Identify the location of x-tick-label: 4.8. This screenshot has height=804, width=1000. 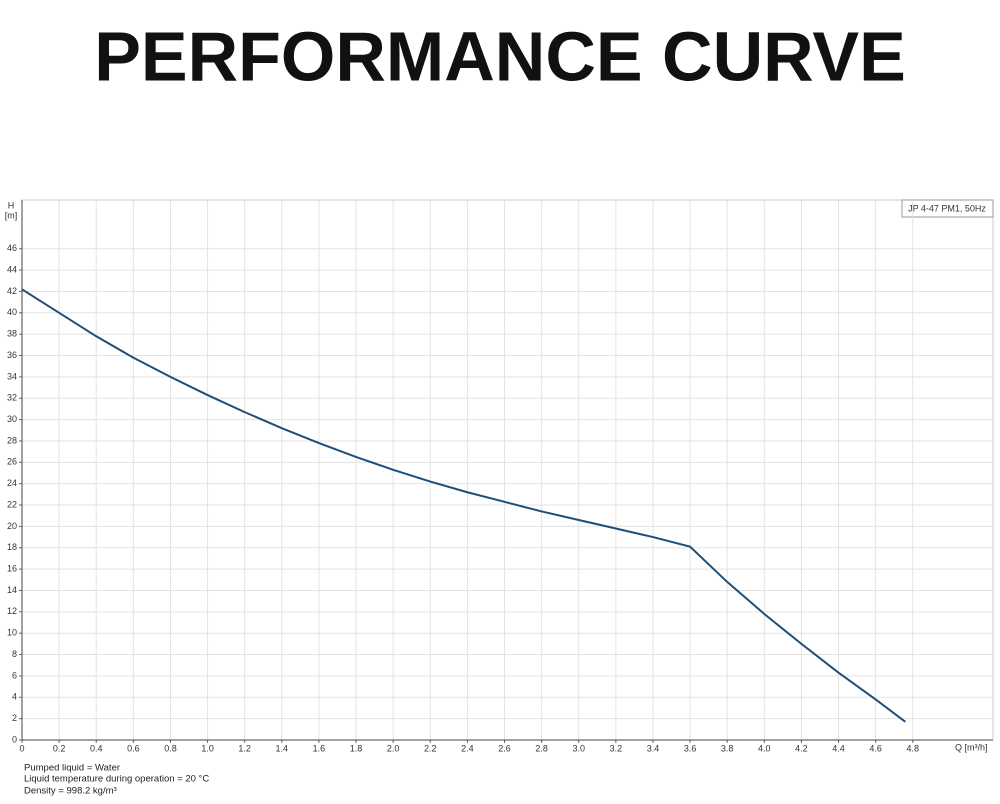
(913, 748).